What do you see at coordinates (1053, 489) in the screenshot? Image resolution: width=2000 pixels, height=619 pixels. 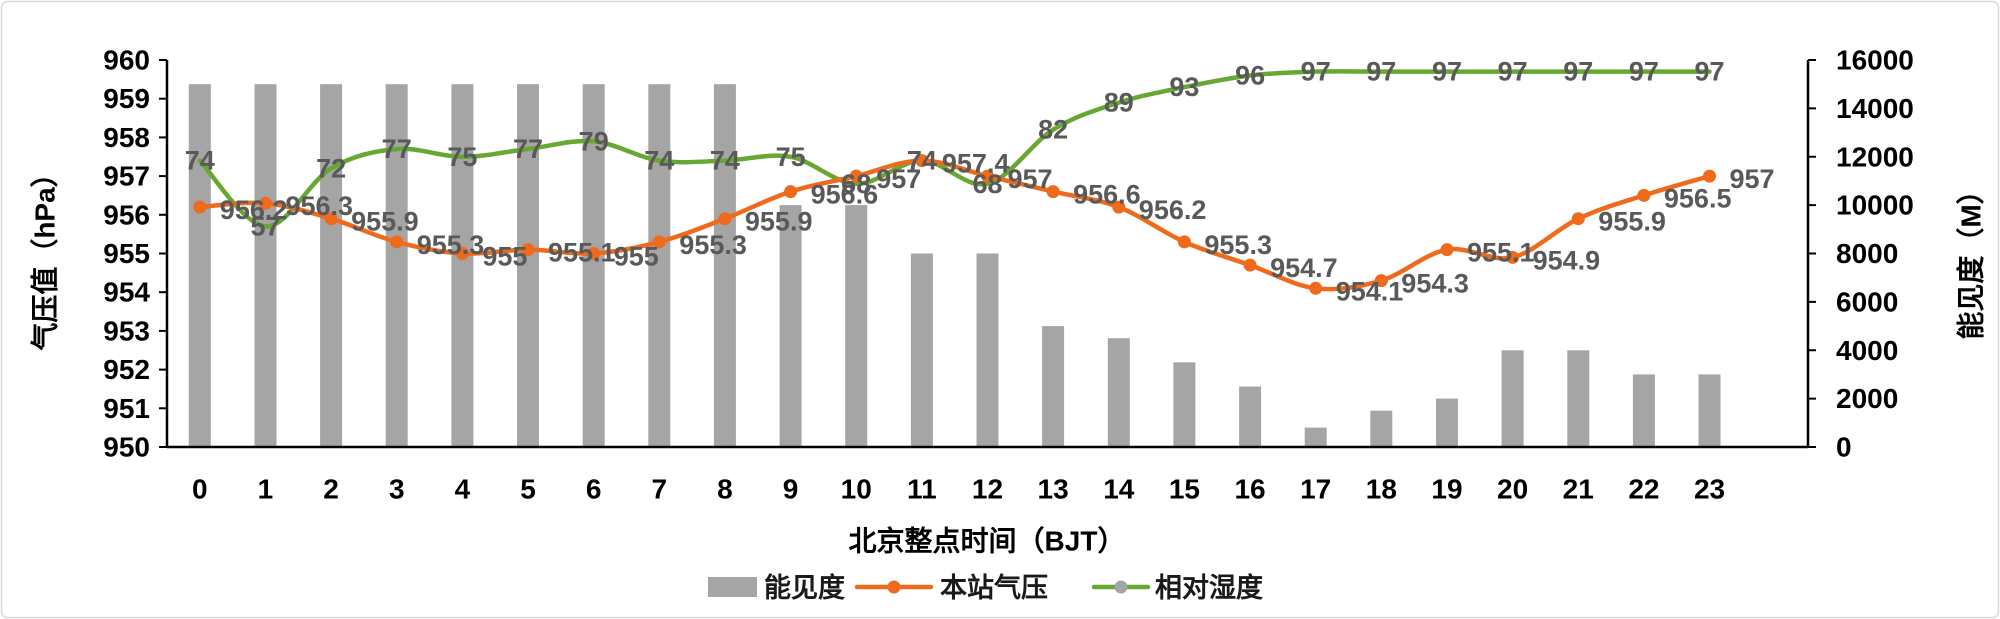 I see `x-tick-label: 13` at bounding box center [1053, 489].